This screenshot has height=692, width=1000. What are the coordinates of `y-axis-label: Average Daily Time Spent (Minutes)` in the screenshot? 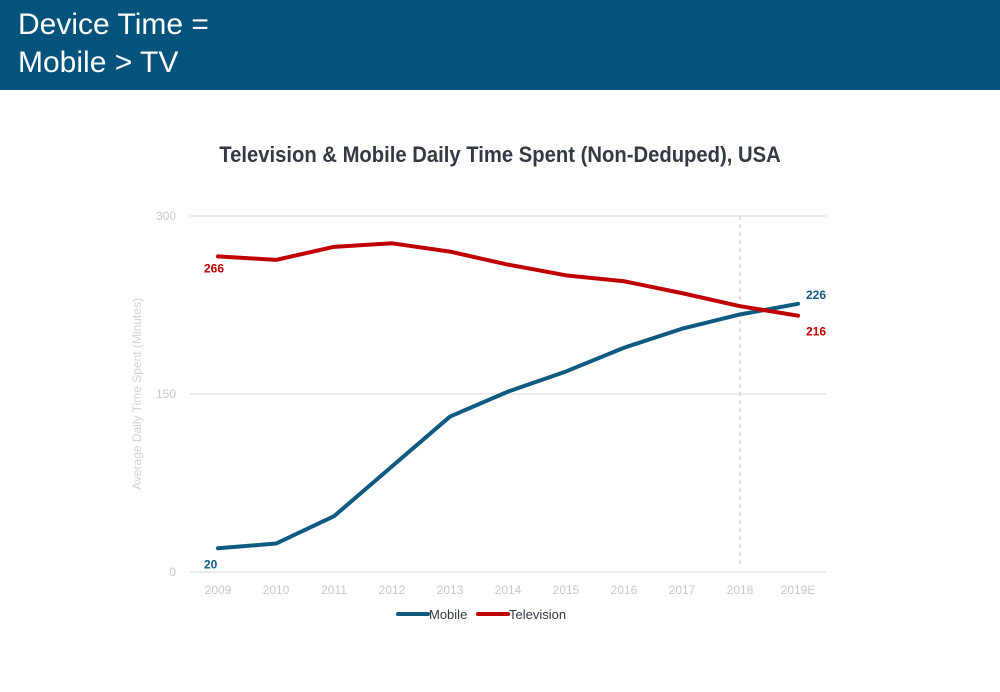 It's located at (137, 394).